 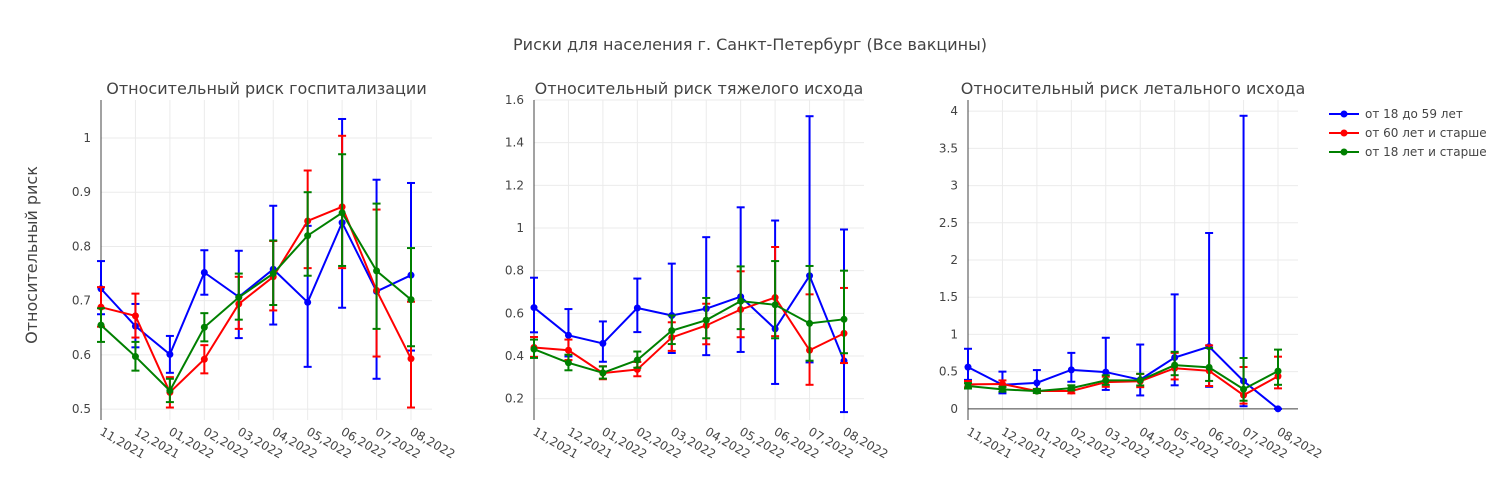 I want to click on legend-item-1: от 18 до 59 лет, so click(x=1396, y=114).